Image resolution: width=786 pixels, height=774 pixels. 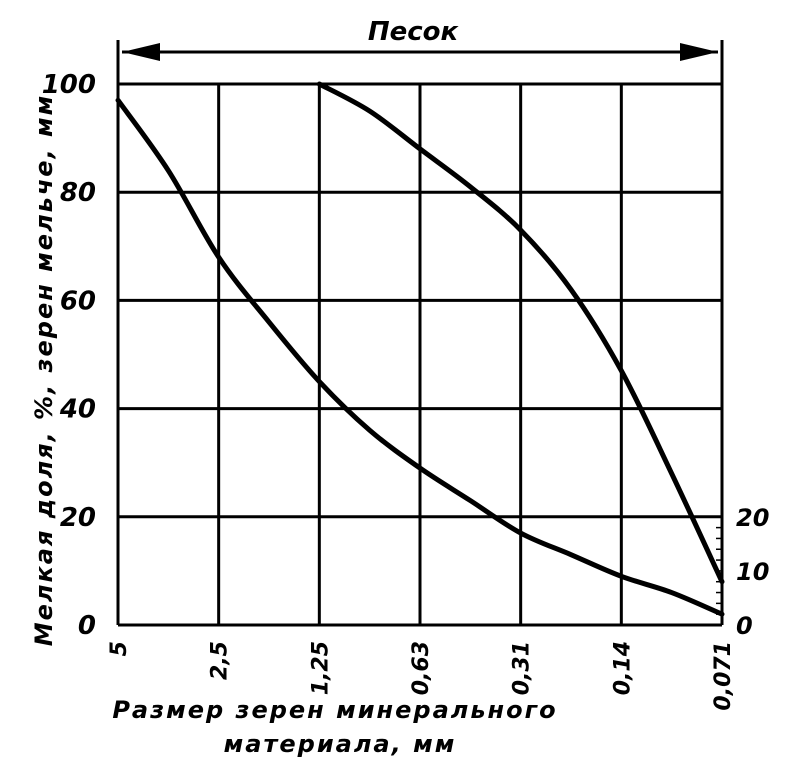 I want to click on x-tick-label: 0,071, so click(x=723, y=676).